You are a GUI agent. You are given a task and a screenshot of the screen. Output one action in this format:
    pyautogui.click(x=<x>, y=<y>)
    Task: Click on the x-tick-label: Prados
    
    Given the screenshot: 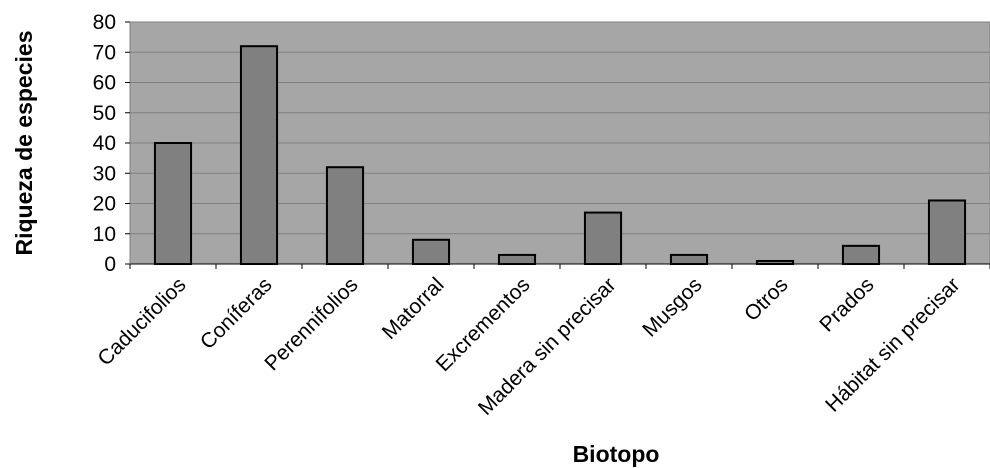 What is the action you would take?
    pyautogui.click(x=846, y=304)
    